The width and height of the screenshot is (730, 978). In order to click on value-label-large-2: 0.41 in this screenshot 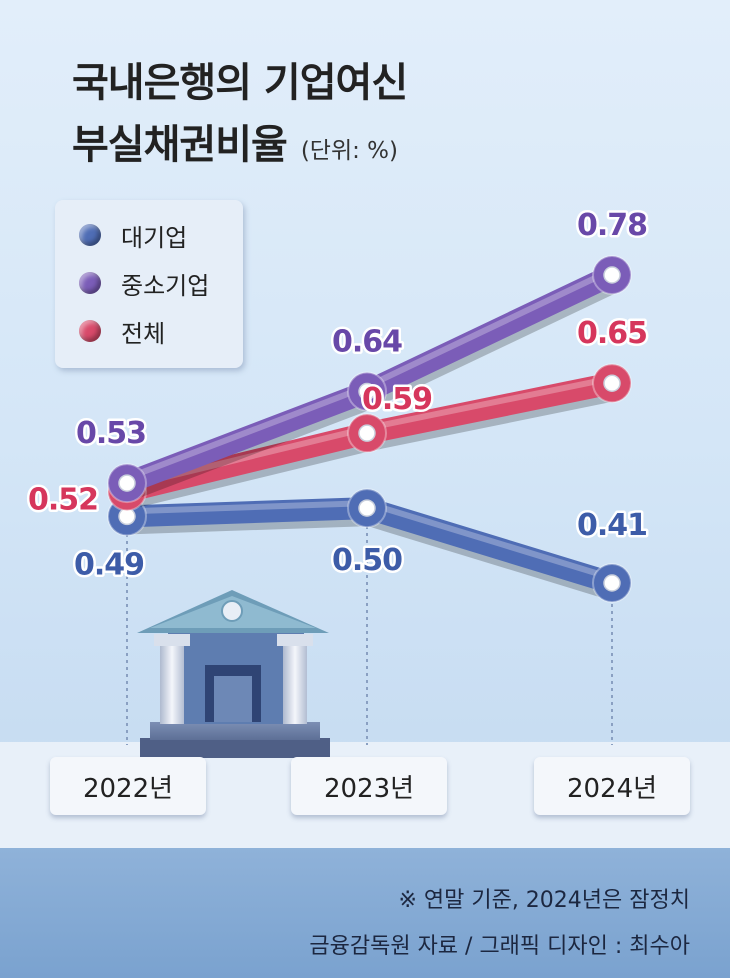, I will do `click(612, 525)`.